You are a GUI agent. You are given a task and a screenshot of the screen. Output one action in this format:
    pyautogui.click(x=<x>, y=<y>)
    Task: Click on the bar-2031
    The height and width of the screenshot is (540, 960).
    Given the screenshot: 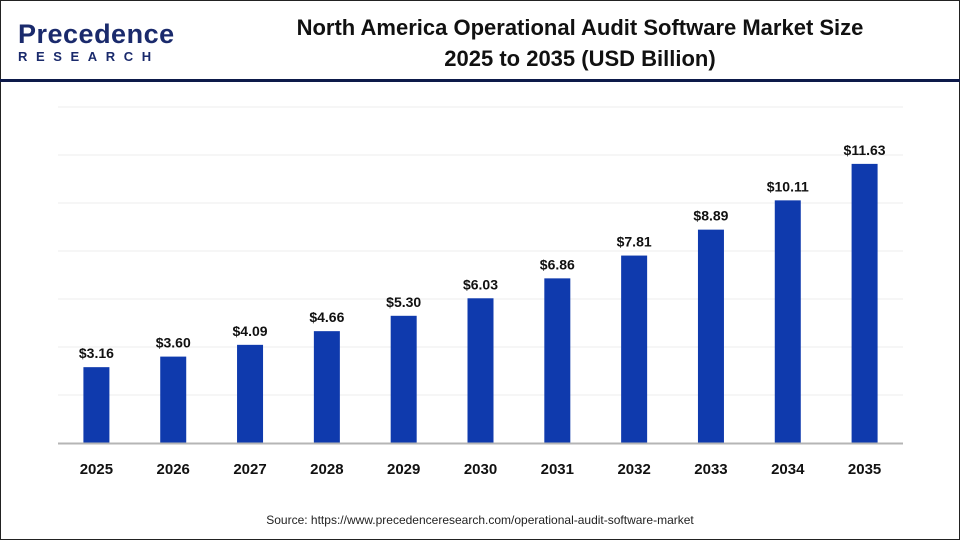 What is the action you would take?
    pyautogui.click(x=557, y=360)
    